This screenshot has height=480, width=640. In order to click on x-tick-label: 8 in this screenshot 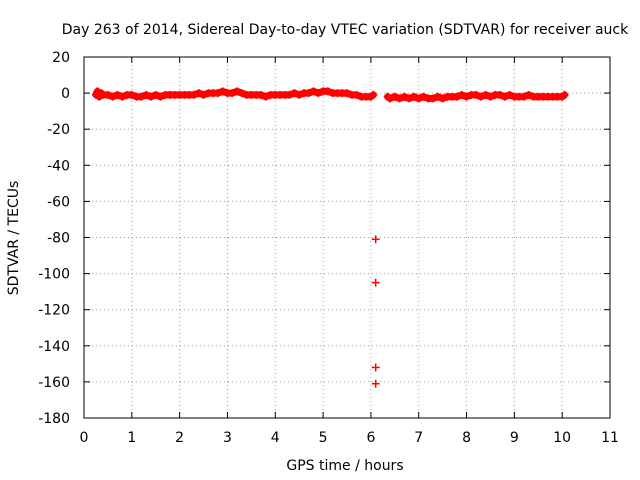, I will do `click(466, 438)`.